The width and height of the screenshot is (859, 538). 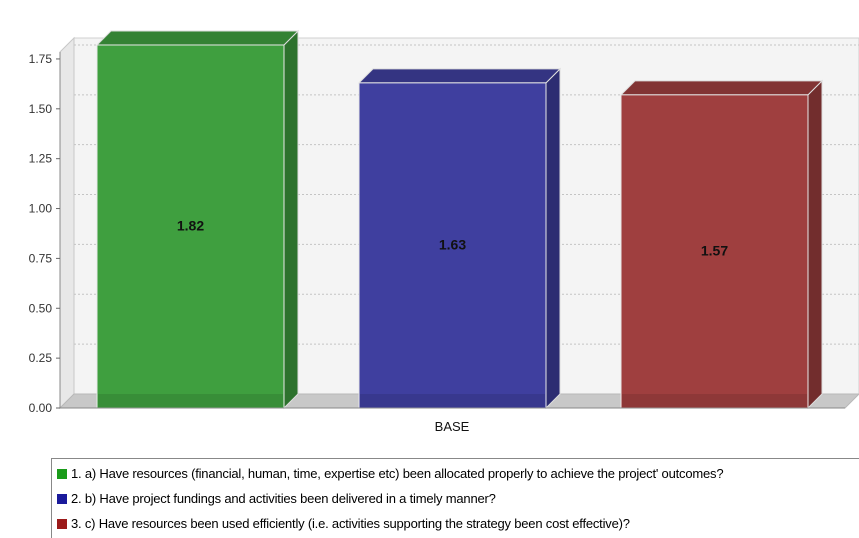 What do you see at coordinates (41, 358) in the screenshot?
I see `y-tick-label: 0.25` at bounding box center [41, 358].